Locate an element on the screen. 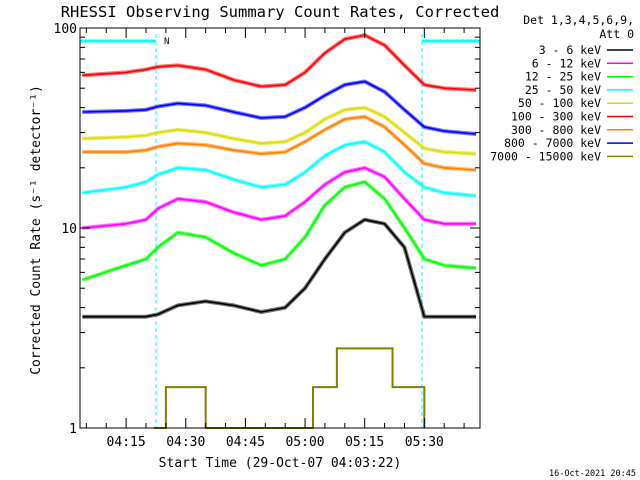 This screenshot has width=640, height=480. x-tick-label-2: 04:45 is located at coordinates (245, 442).